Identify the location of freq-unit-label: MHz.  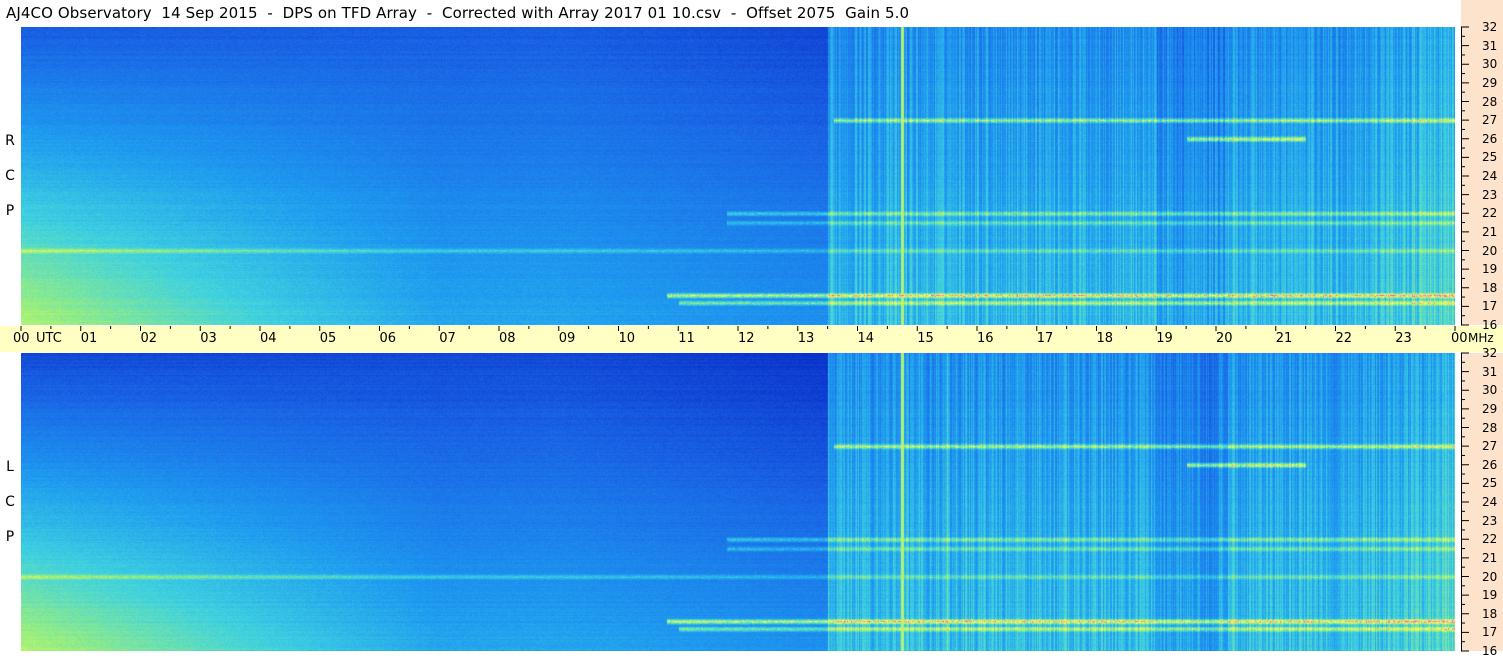
(1481, 338).